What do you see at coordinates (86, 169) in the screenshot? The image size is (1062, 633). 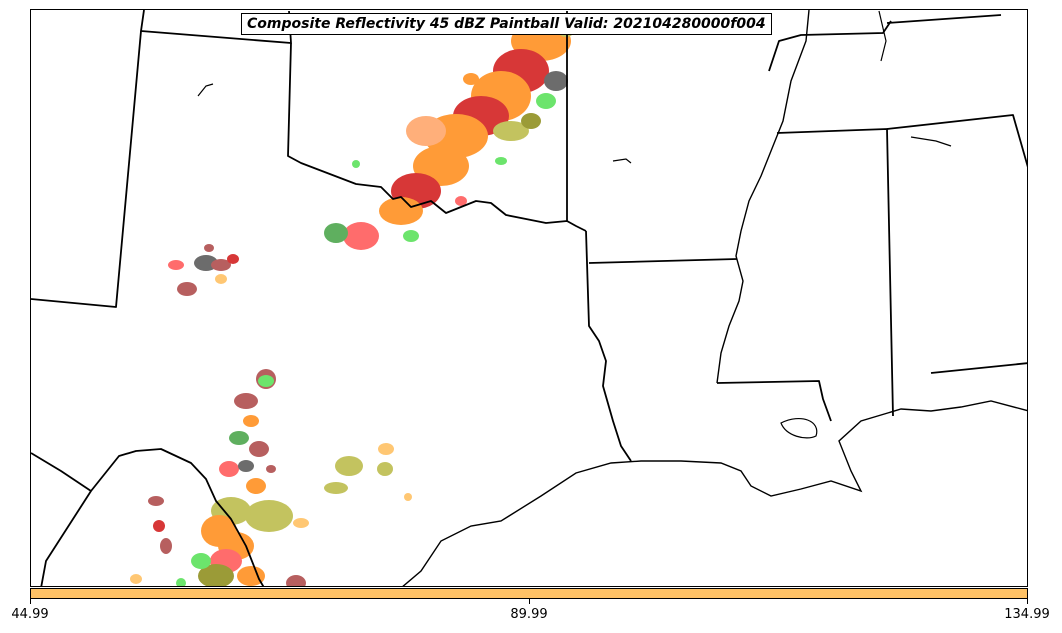 I see `border-az-nm` at bounding box center [86, 169].